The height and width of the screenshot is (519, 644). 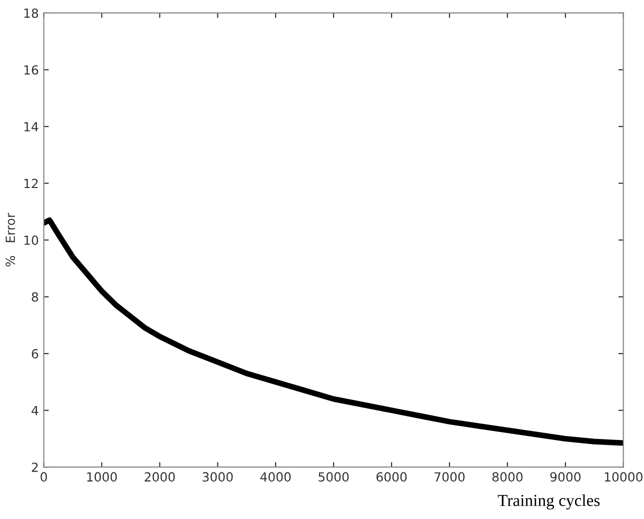 What do you see at coordinates (507, 477) in the screenshot?
I see `x-tick-label: 8000` at bounding box center [507, 477].